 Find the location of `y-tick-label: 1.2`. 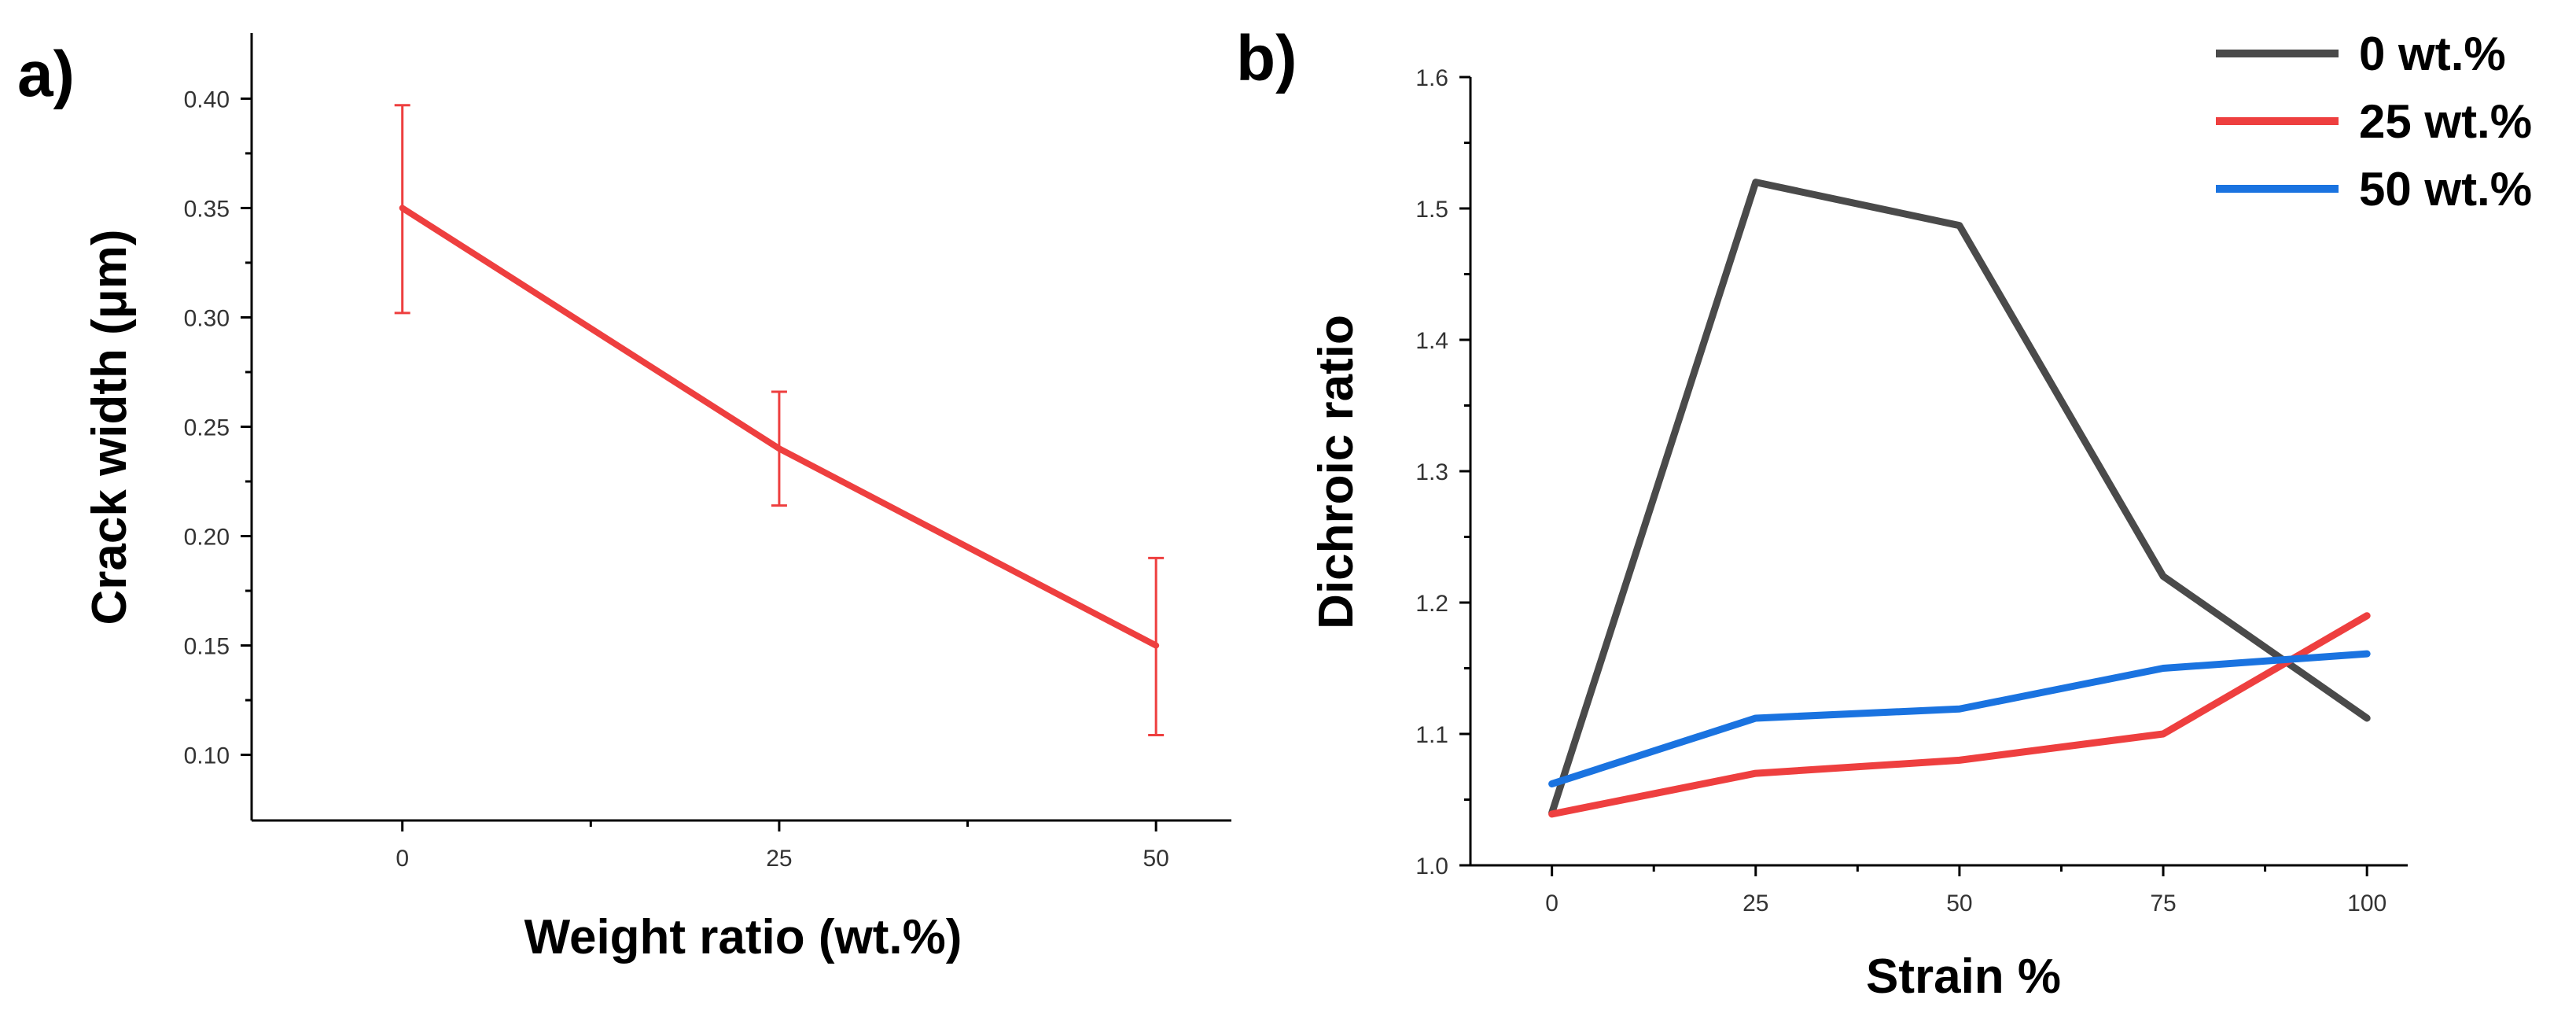

y-tick-label: 1.2 is located at coordinates (1431, 604).